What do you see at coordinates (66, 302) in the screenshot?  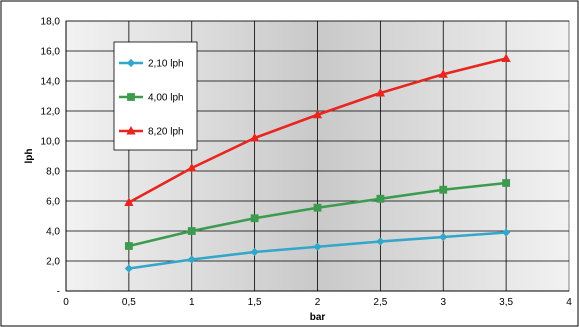 I see `x-tick-label: 0` at bounding box center [66, 302].